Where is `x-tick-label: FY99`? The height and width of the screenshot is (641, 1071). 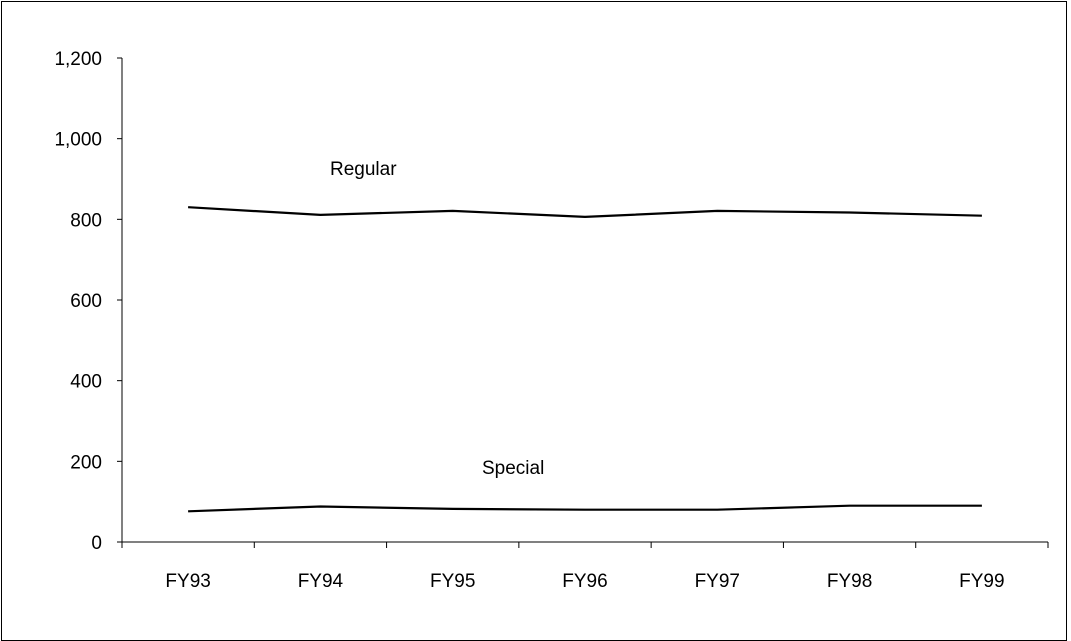
x-tick-label: FY99 is located at coordinates (981, 581).